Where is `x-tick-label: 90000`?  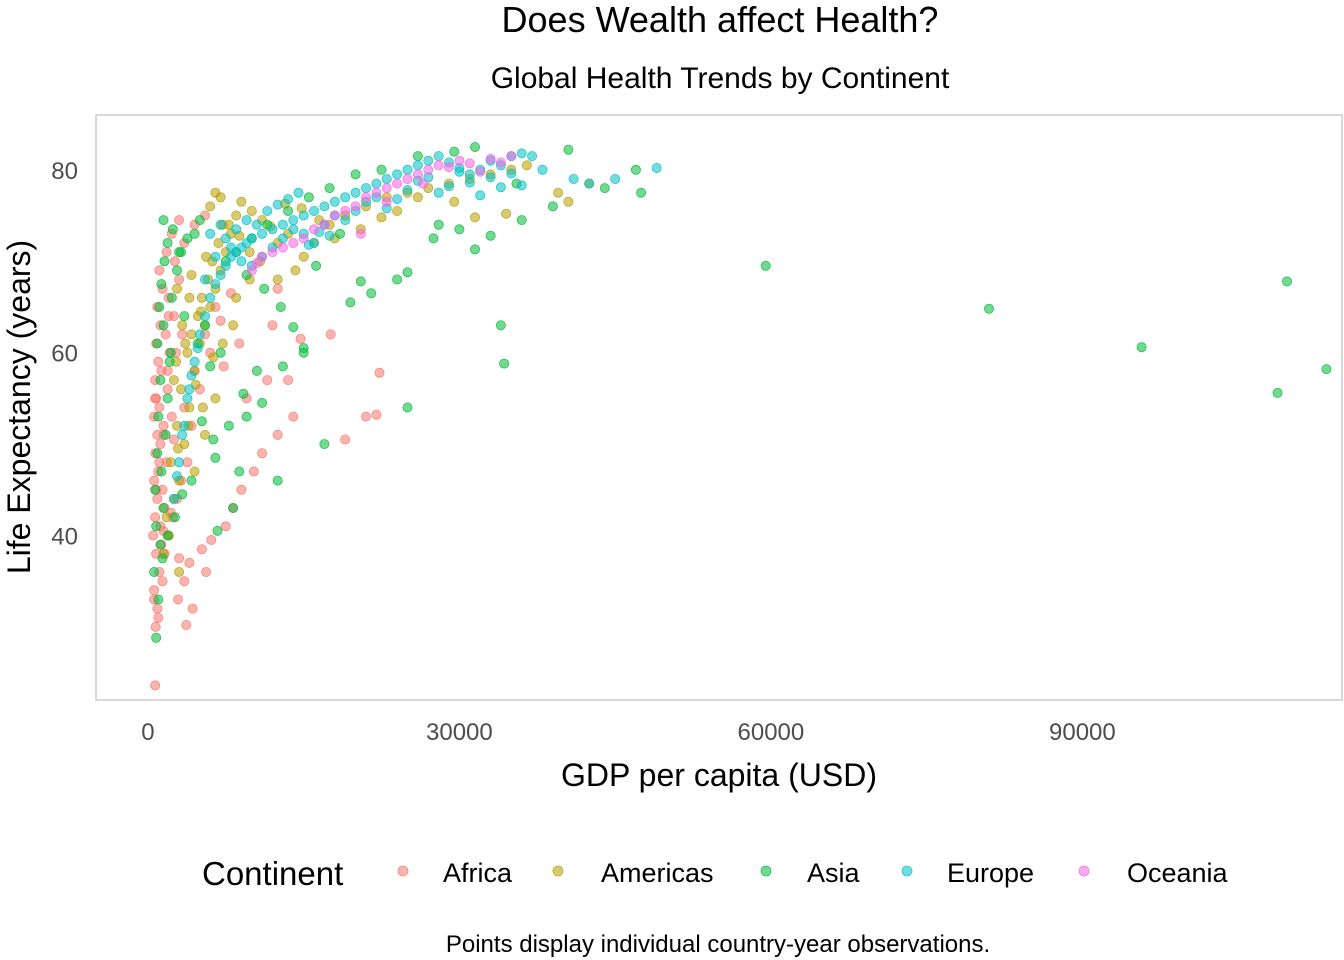
x-tick-label: 90000 is located at coordinates (1082, 732).